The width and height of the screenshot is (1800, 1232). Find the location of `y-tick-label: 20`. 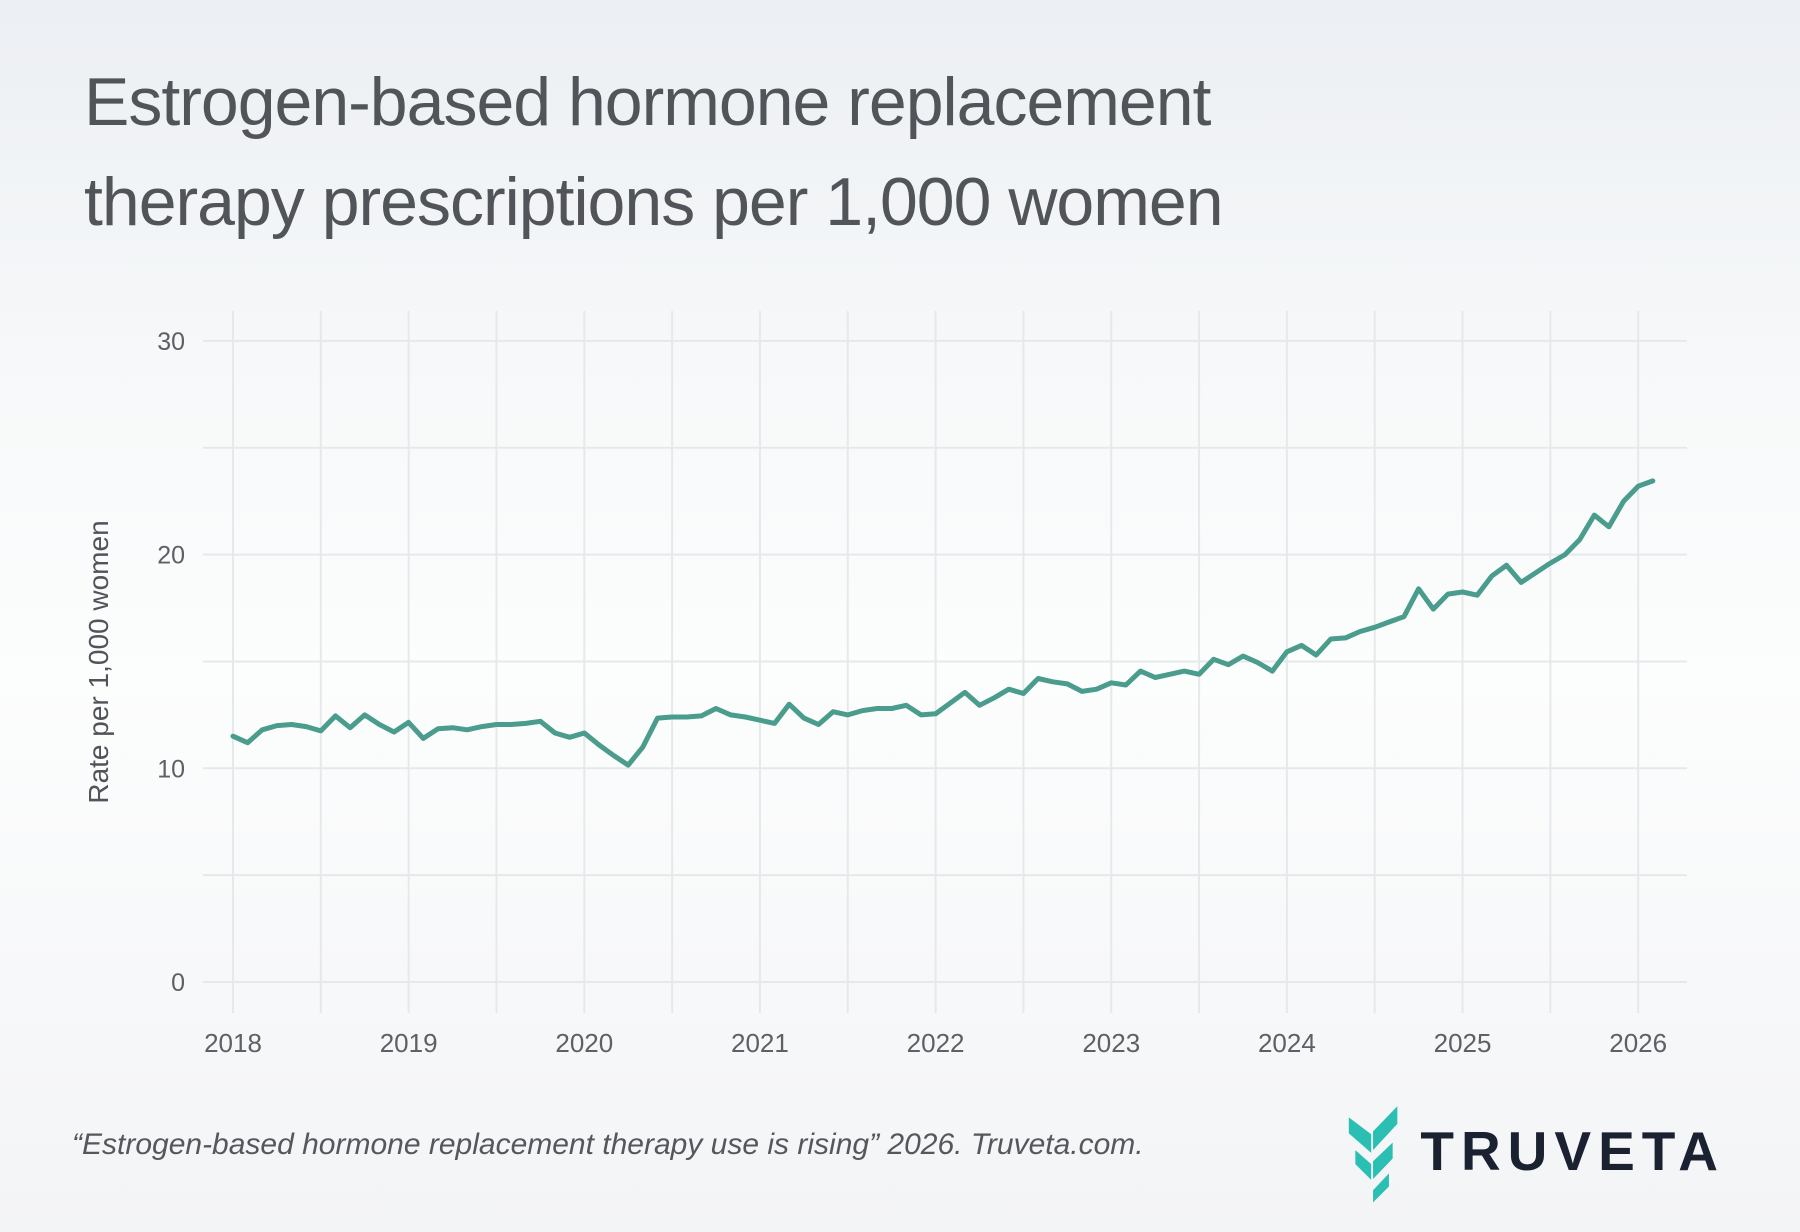

y-tick-label: 20 is located at coordinates (171, 556).